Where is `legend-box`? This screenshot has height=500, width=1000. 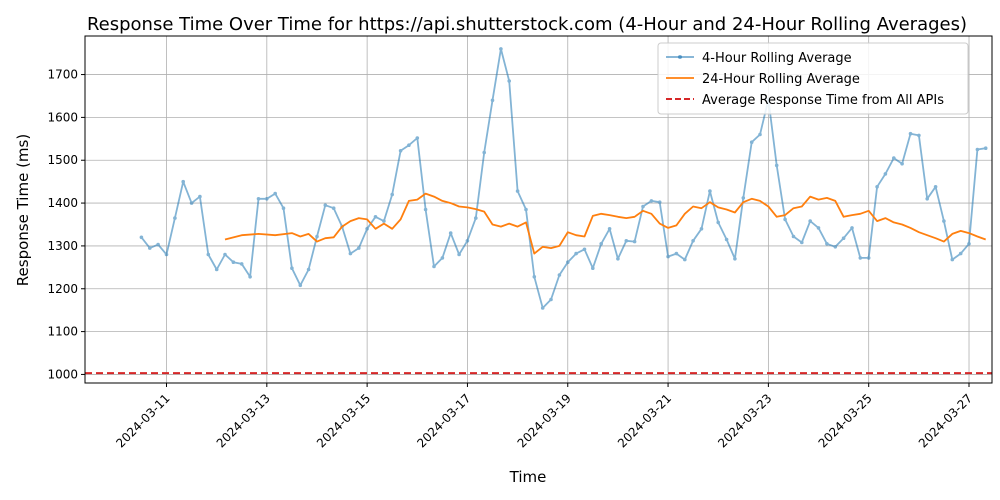 legend-box is located at coordinates (813, 78).